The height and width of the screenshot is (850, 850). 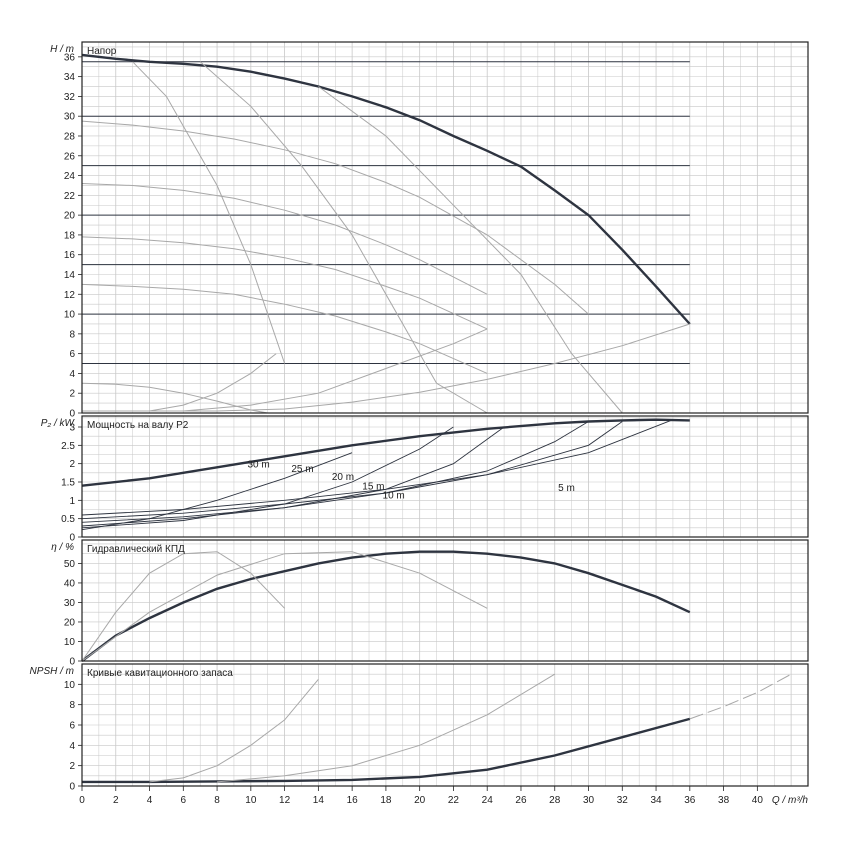 What do you see at coordinates (258, 464) in the screenshot?
I see `power-head-annotation: 30 m` at bounding box center [258, 464].